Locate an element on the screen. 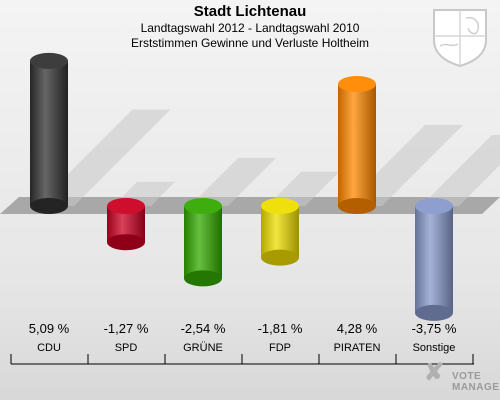 This screenshot has height=400, width=500. vote-check-icon: ✘ is located at coordinates (434, 372).